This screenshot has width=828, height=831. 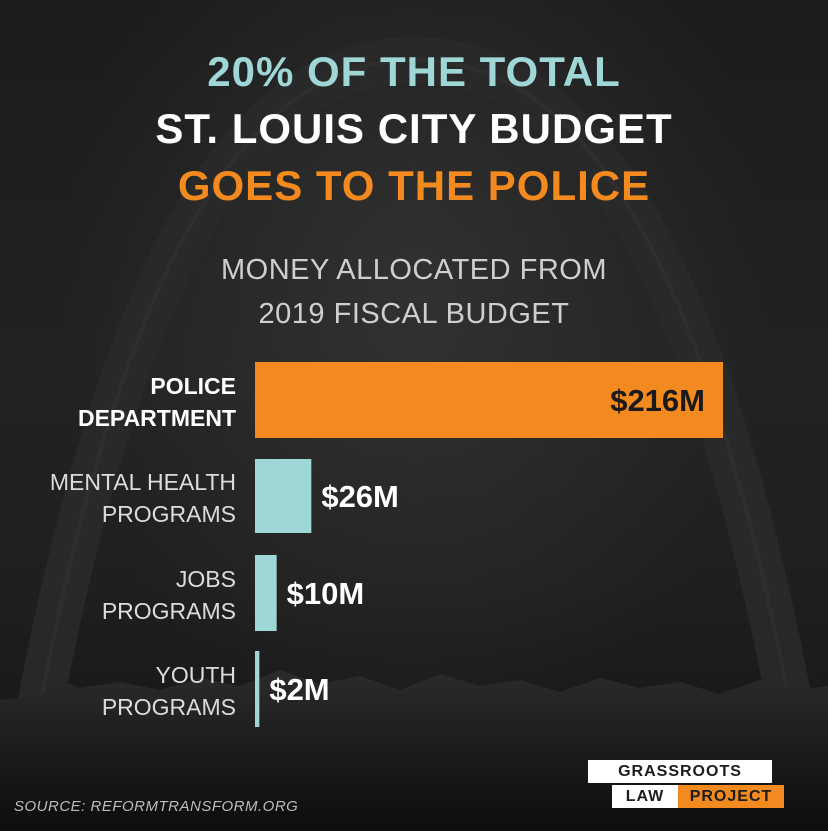 What do you see at coordinates (169, 611) in the screenshot?
I see `category-label-3-line-2: PROGRAMS` at bounding box center [169, 611].